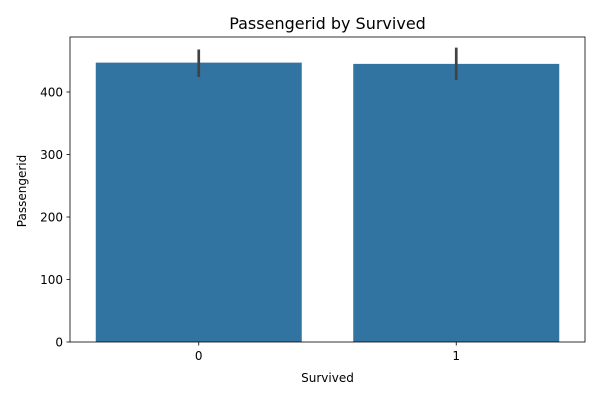 This screenshot has height=400, width=600. Describe the element at coordinates (51, 280) in the screenshot. I see `y-tick-label-100: 100` at that location.